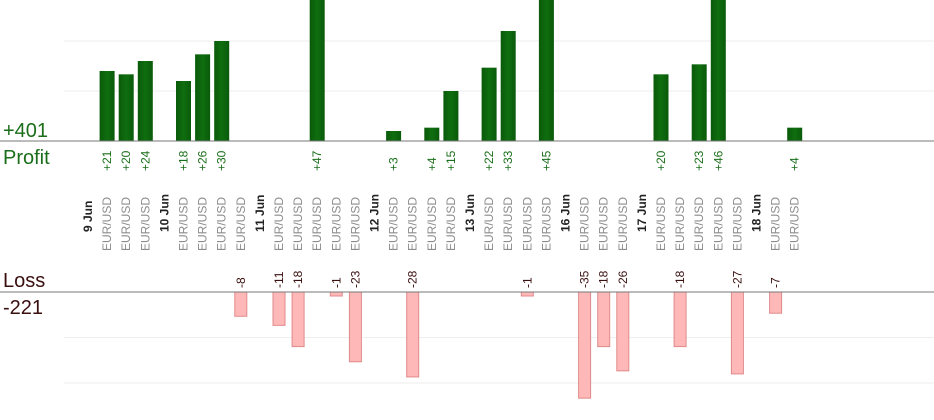 The height and width of the screenshot is (420, 934). What do you see at coordinates (164, 213) in the screenshot?
I see `date-label: 10 Jun` at bounding box center [164, 213].